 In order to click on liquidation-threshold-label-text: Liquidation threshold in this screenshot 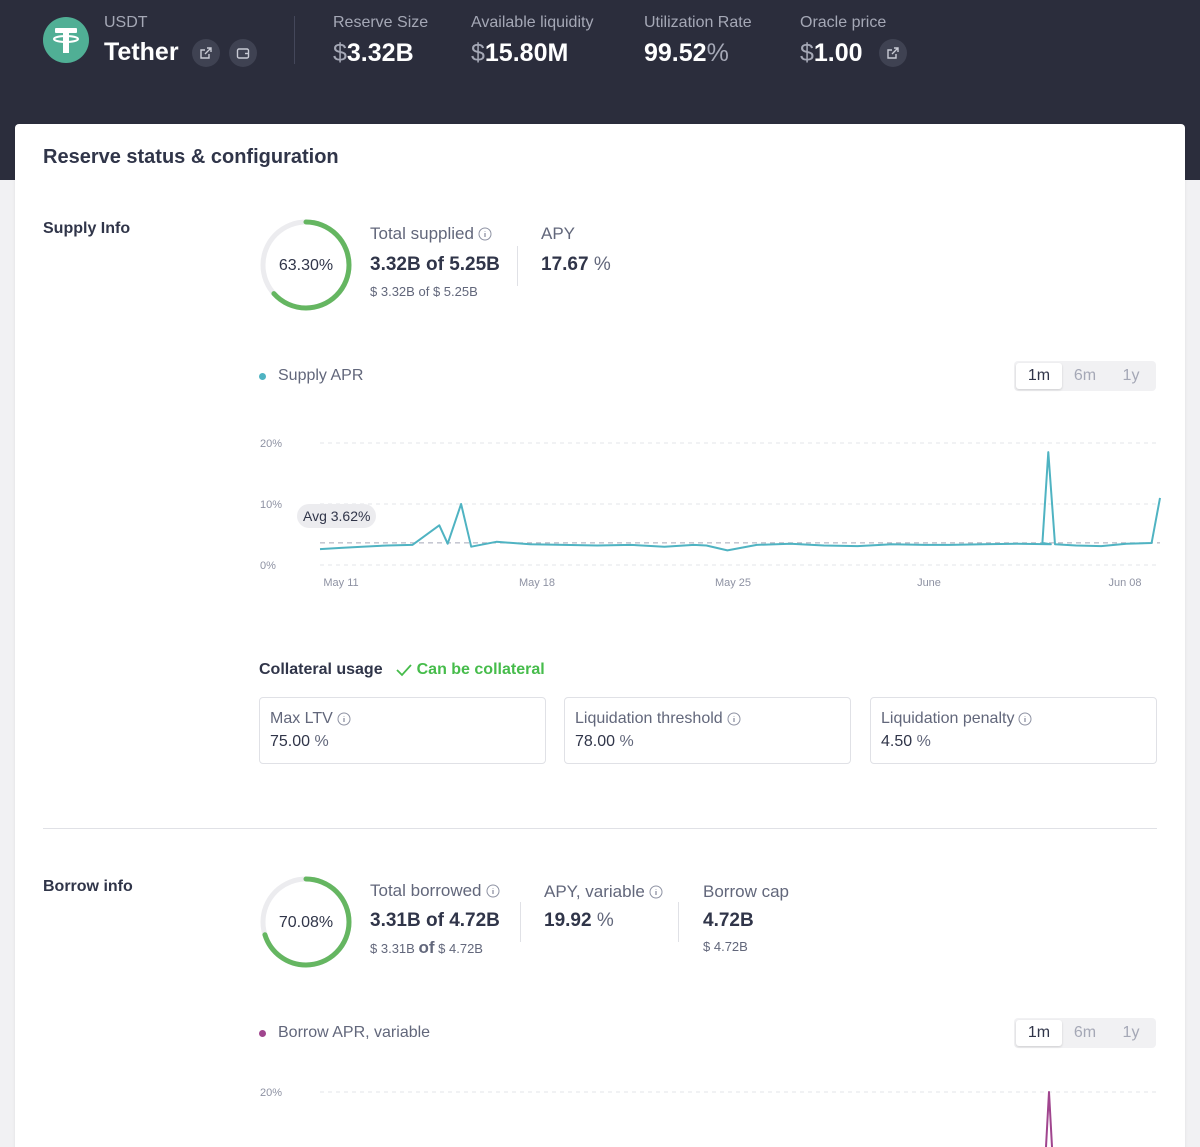, I will do `click(649, 718)`.